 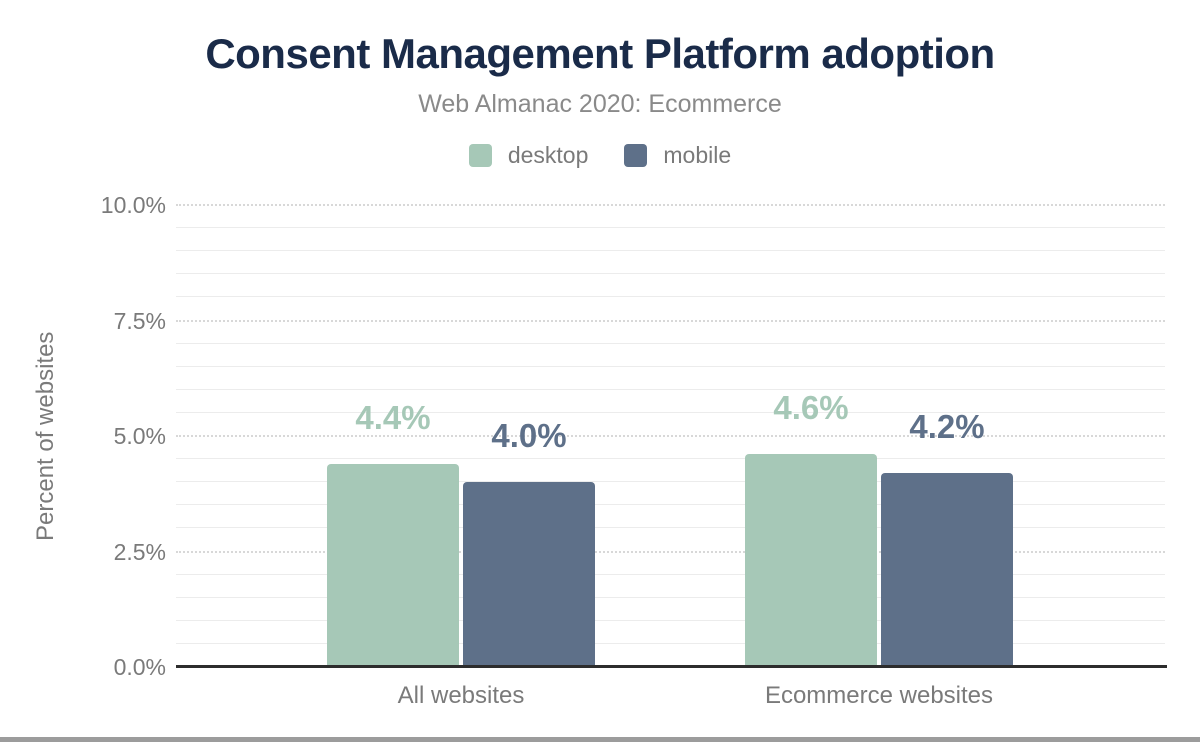 What do you see at coordinates (461, 695) in the screenshot?
I see `x-axis-category-label: All websites` at bounding box center [461, 695].